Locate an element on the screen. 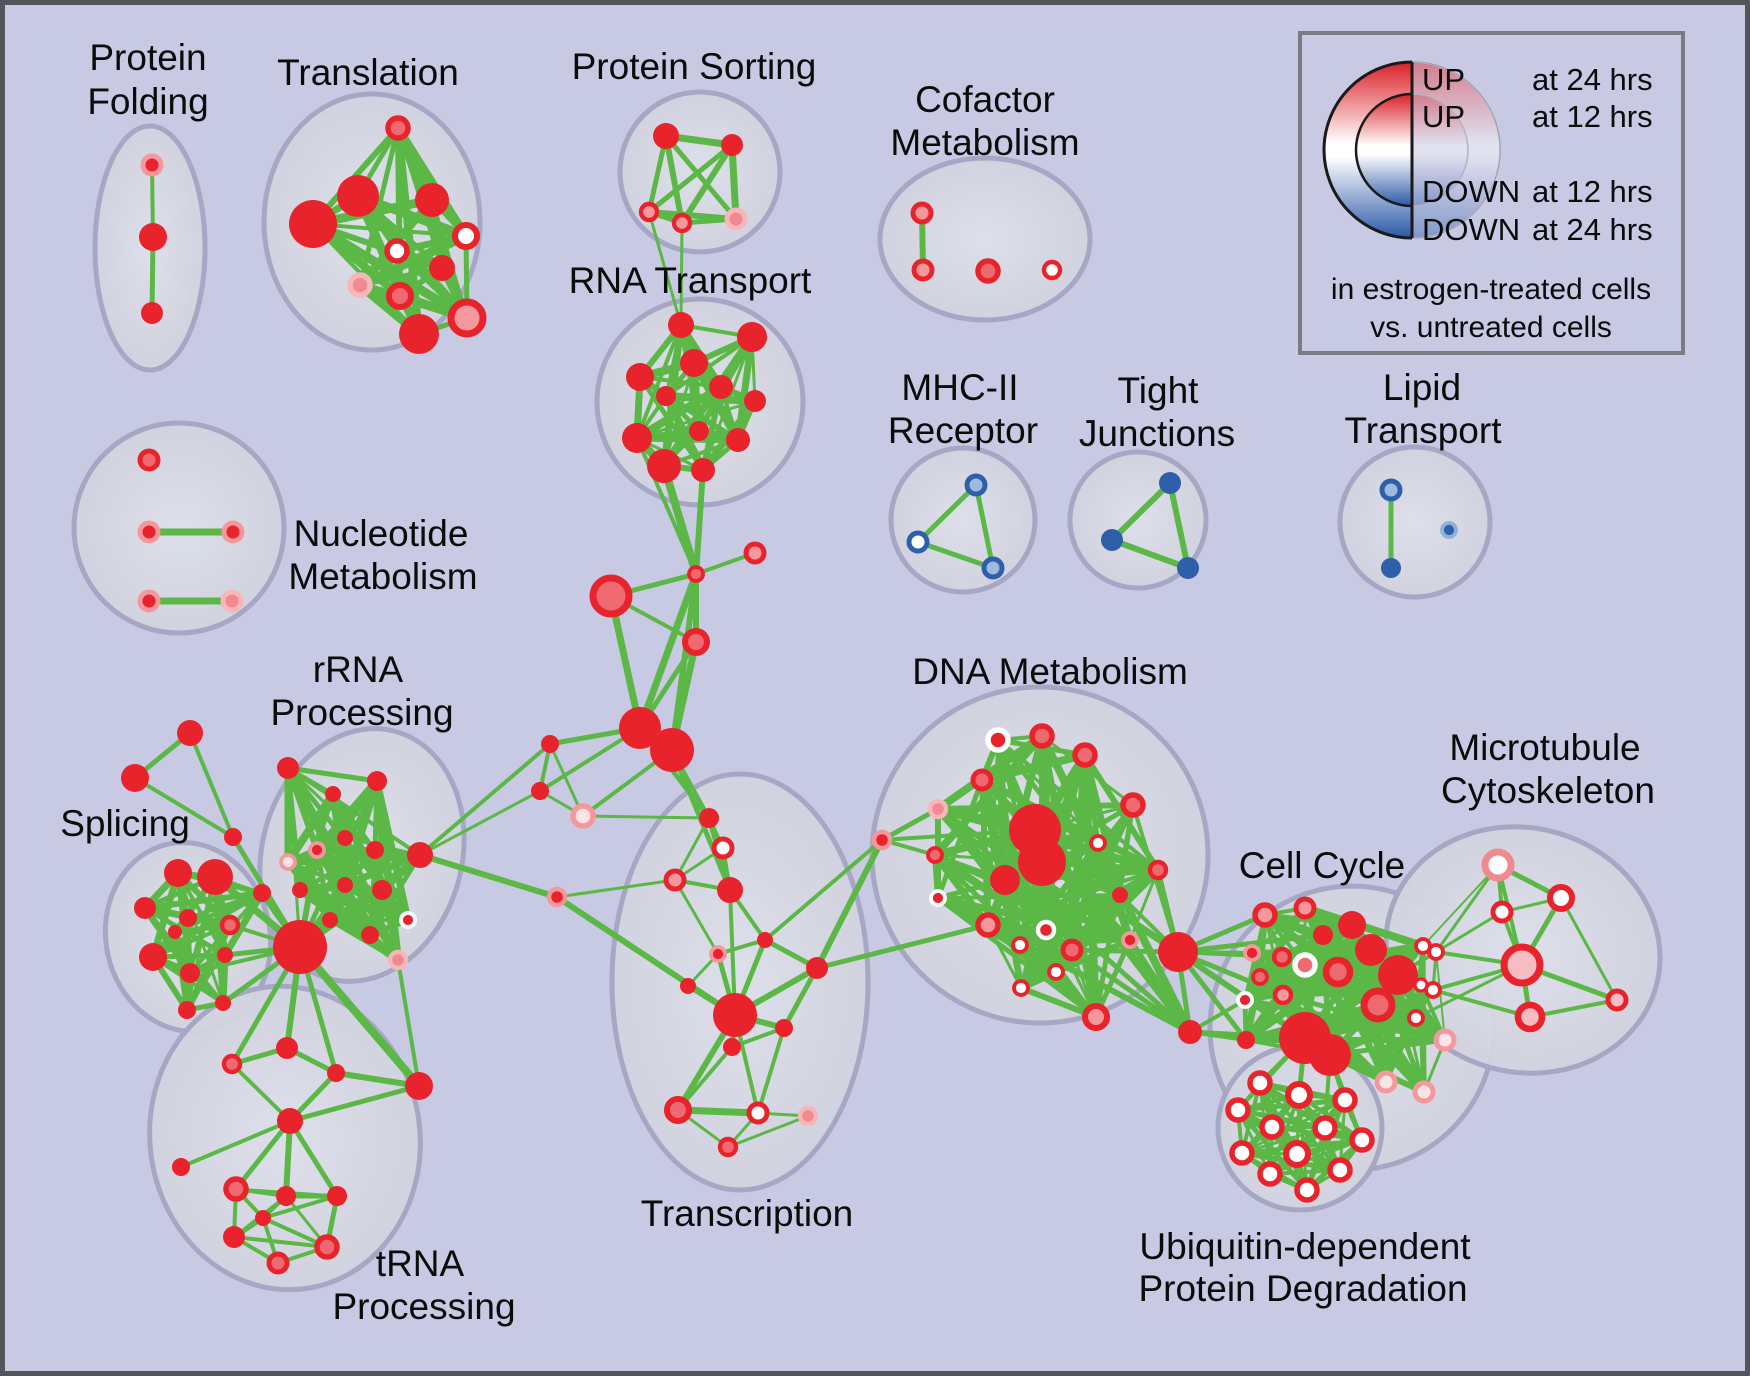 This screenshot has width=1750, height=1376. cluster-ellipse-lipid-transport is located at coordinates (1415, 522).